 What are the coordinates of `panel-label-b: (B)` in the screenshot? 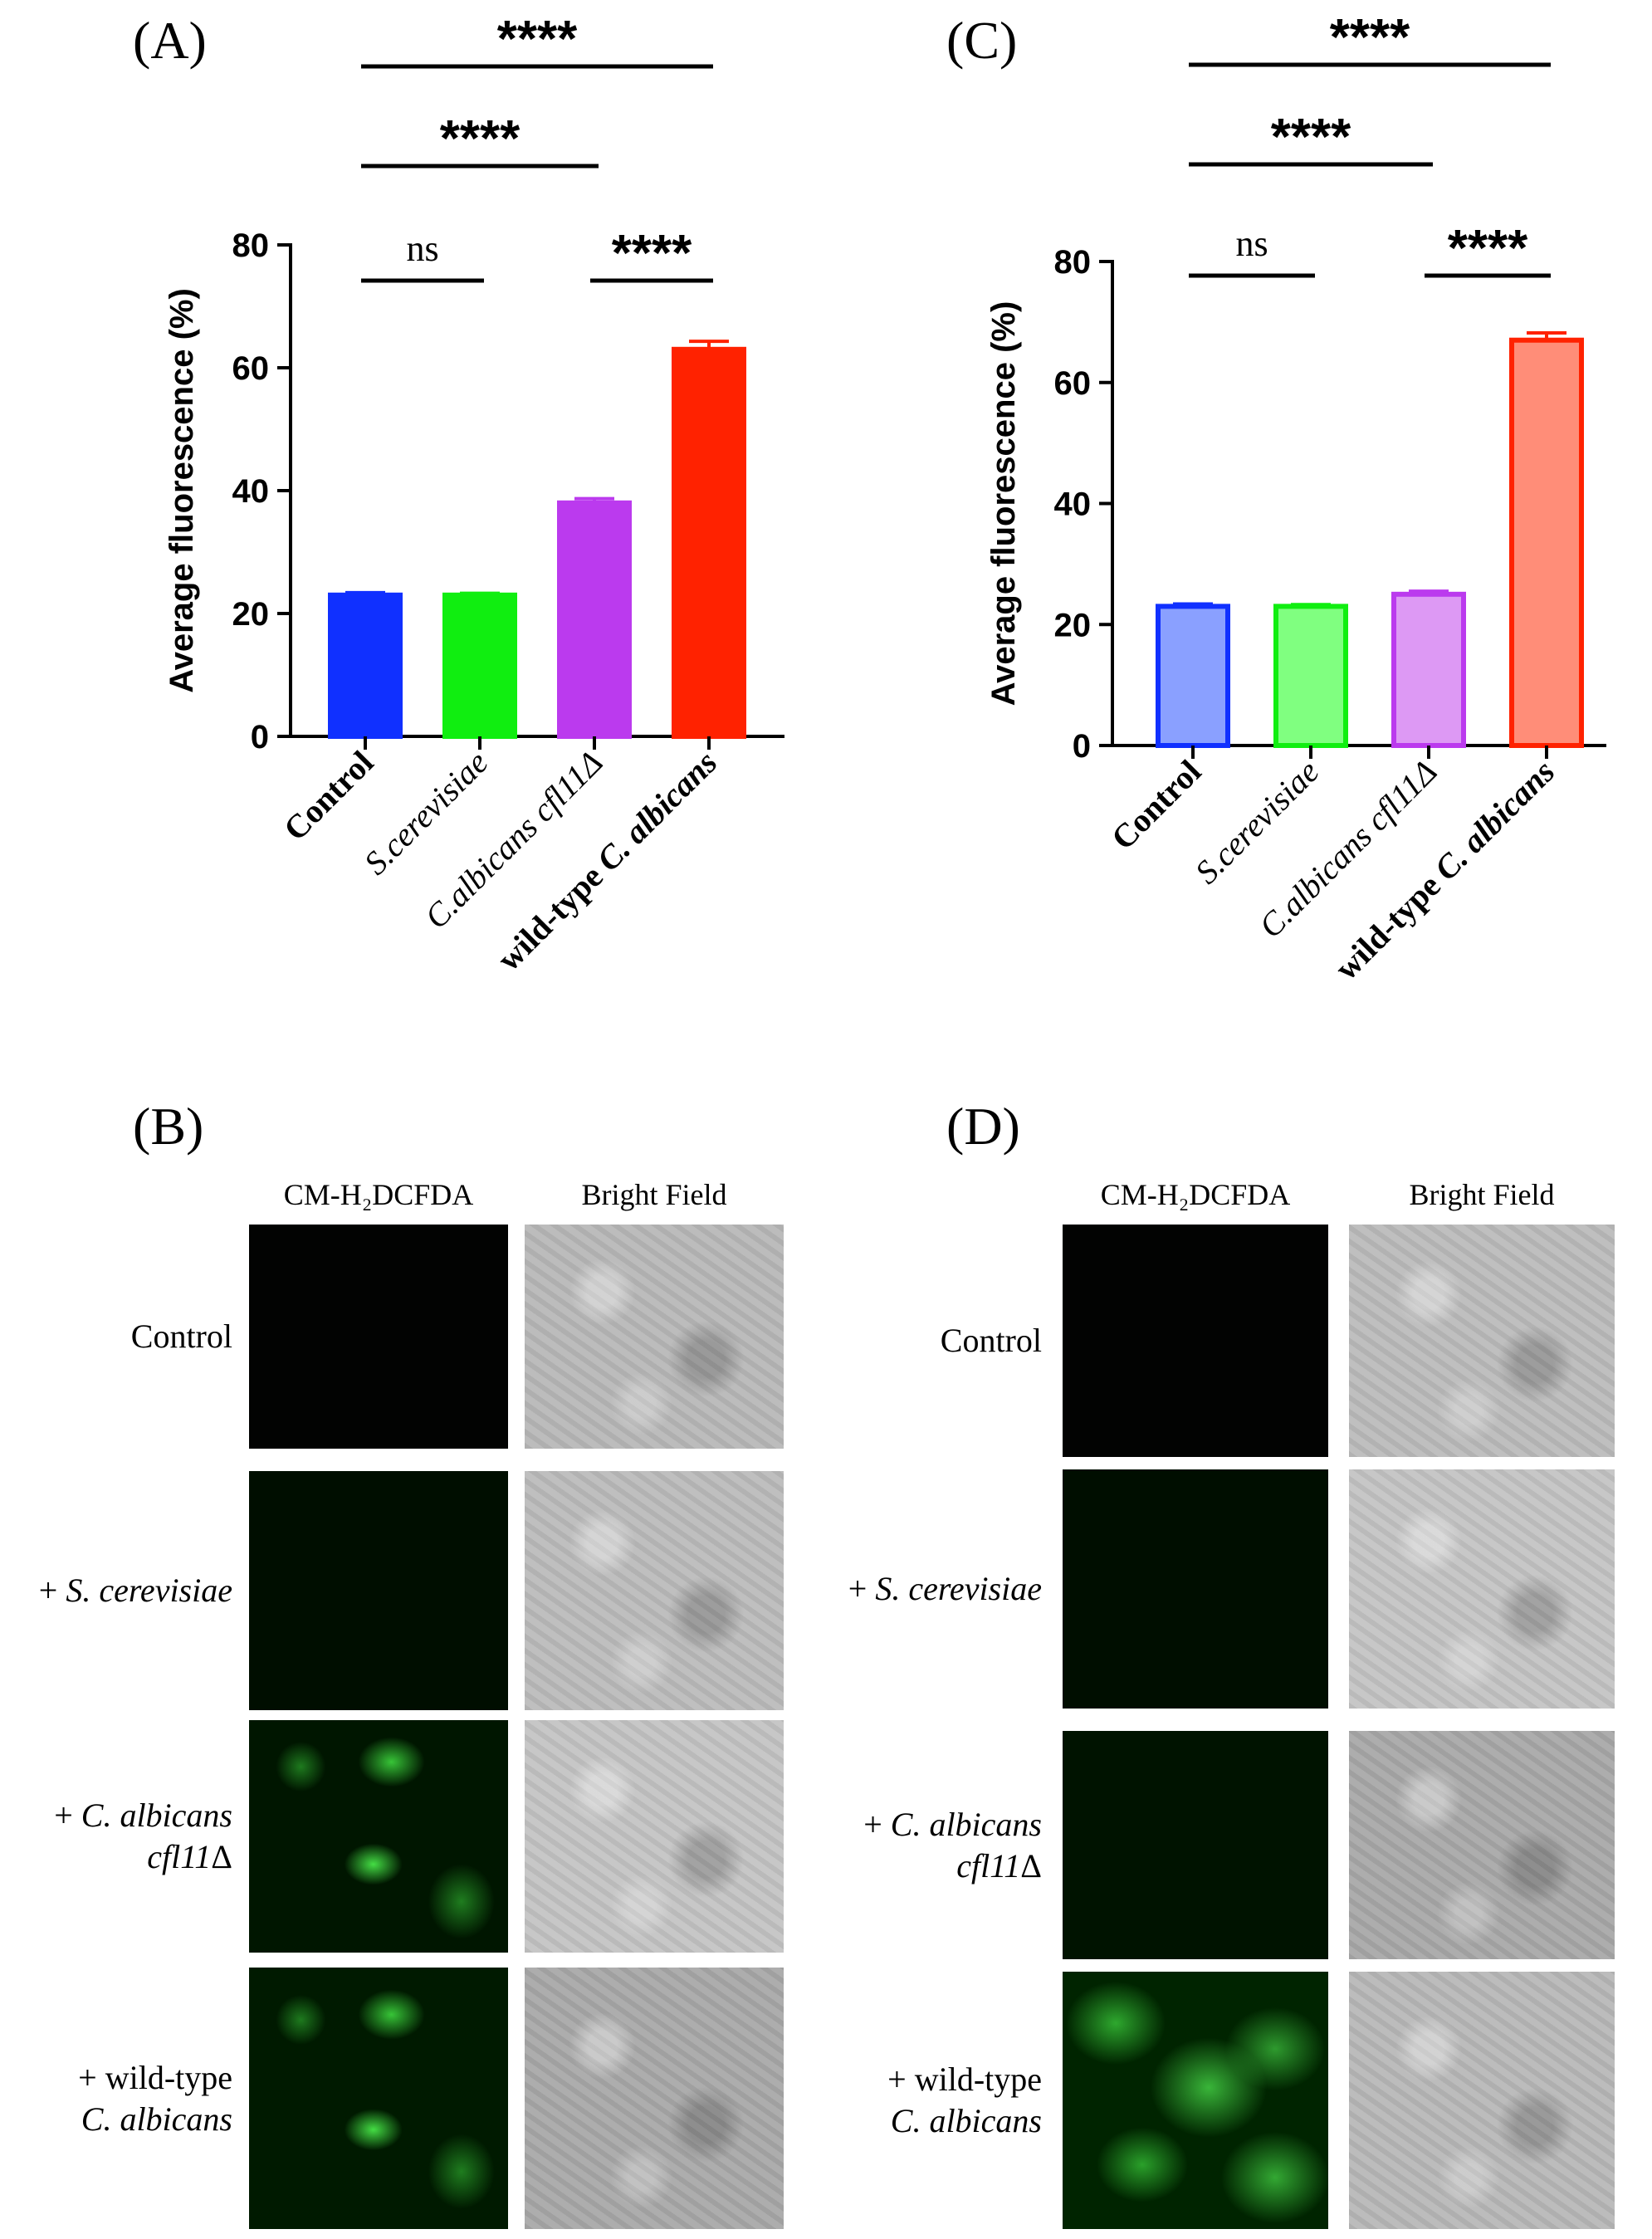 It's located at (168, 1126).